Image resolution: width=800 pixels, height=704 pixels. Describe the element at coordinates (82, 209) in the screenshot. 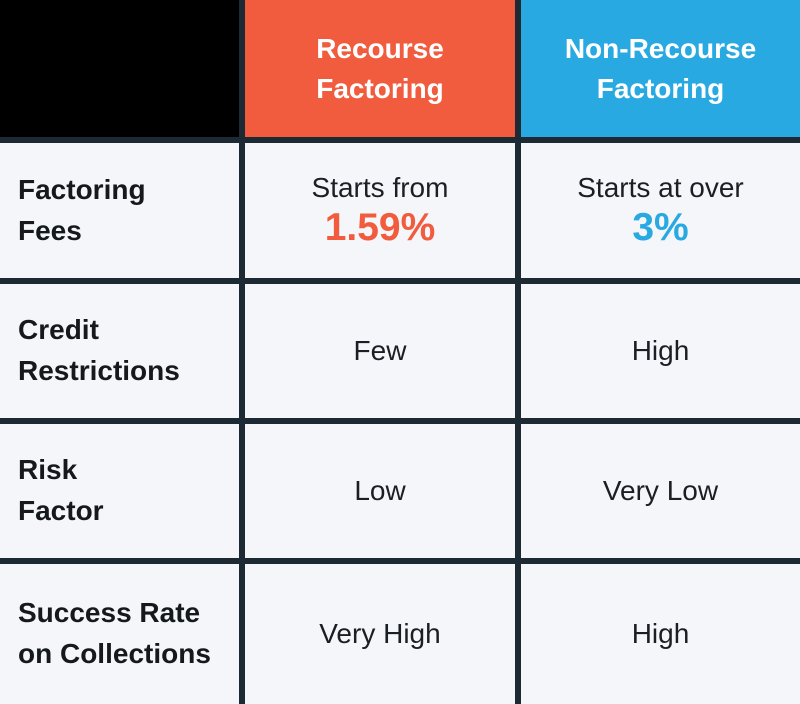

I see `row-label-text: Factoring Fees` at that location.